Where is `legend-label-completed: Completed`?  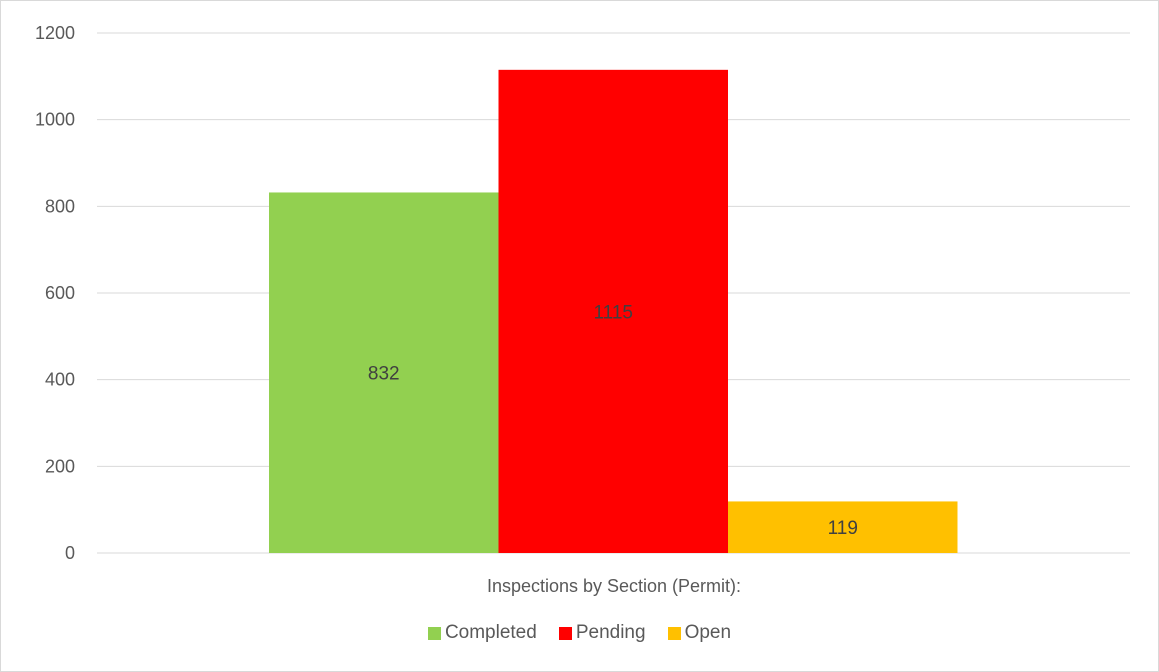 legend-label-completed: Completed is located at coordinates (490, 632).